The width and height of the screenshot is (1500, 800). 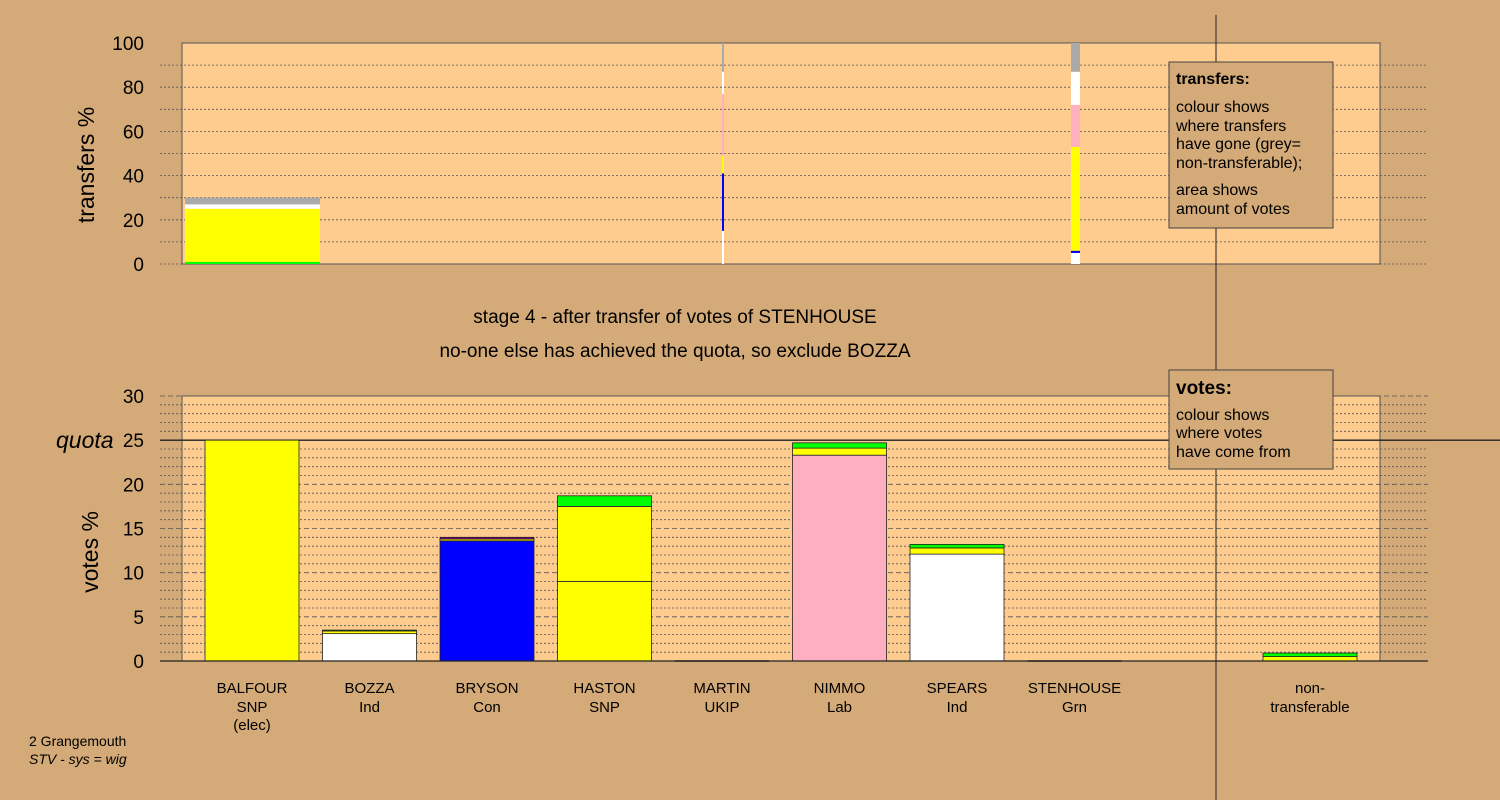 What do you see at coordinates (133, 221) in the screenshot?
I see `transfers-y-tick-label: 20` at bounding box center [133, 221].